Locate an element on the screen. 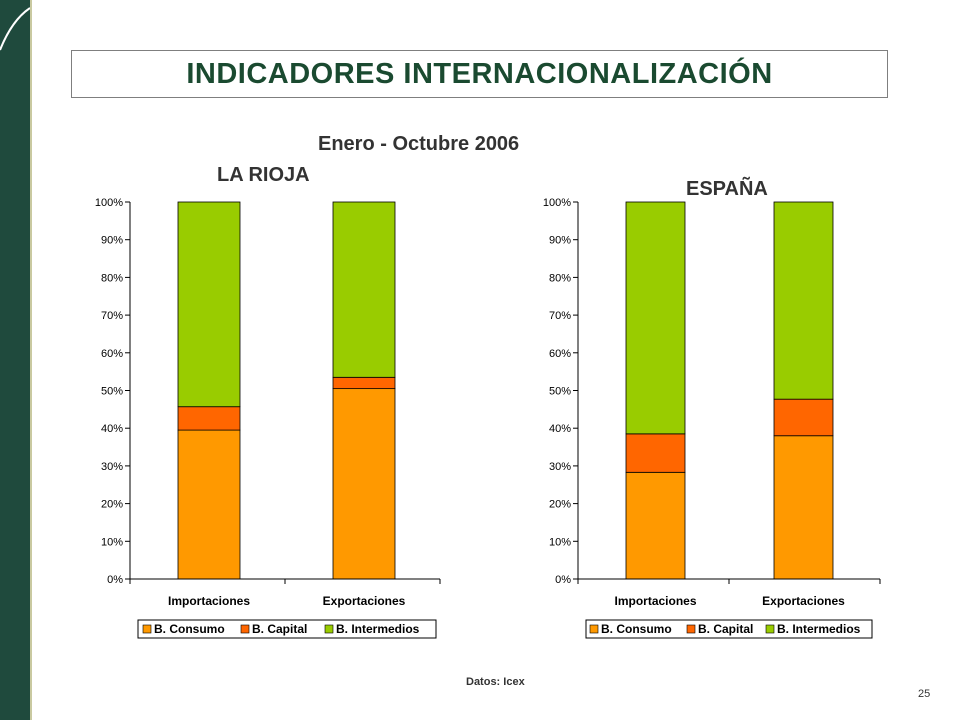 The height and width of the screenshot is (720, 960). chart-label-espana: ESPAÑA is located at coordinates (727, 189).